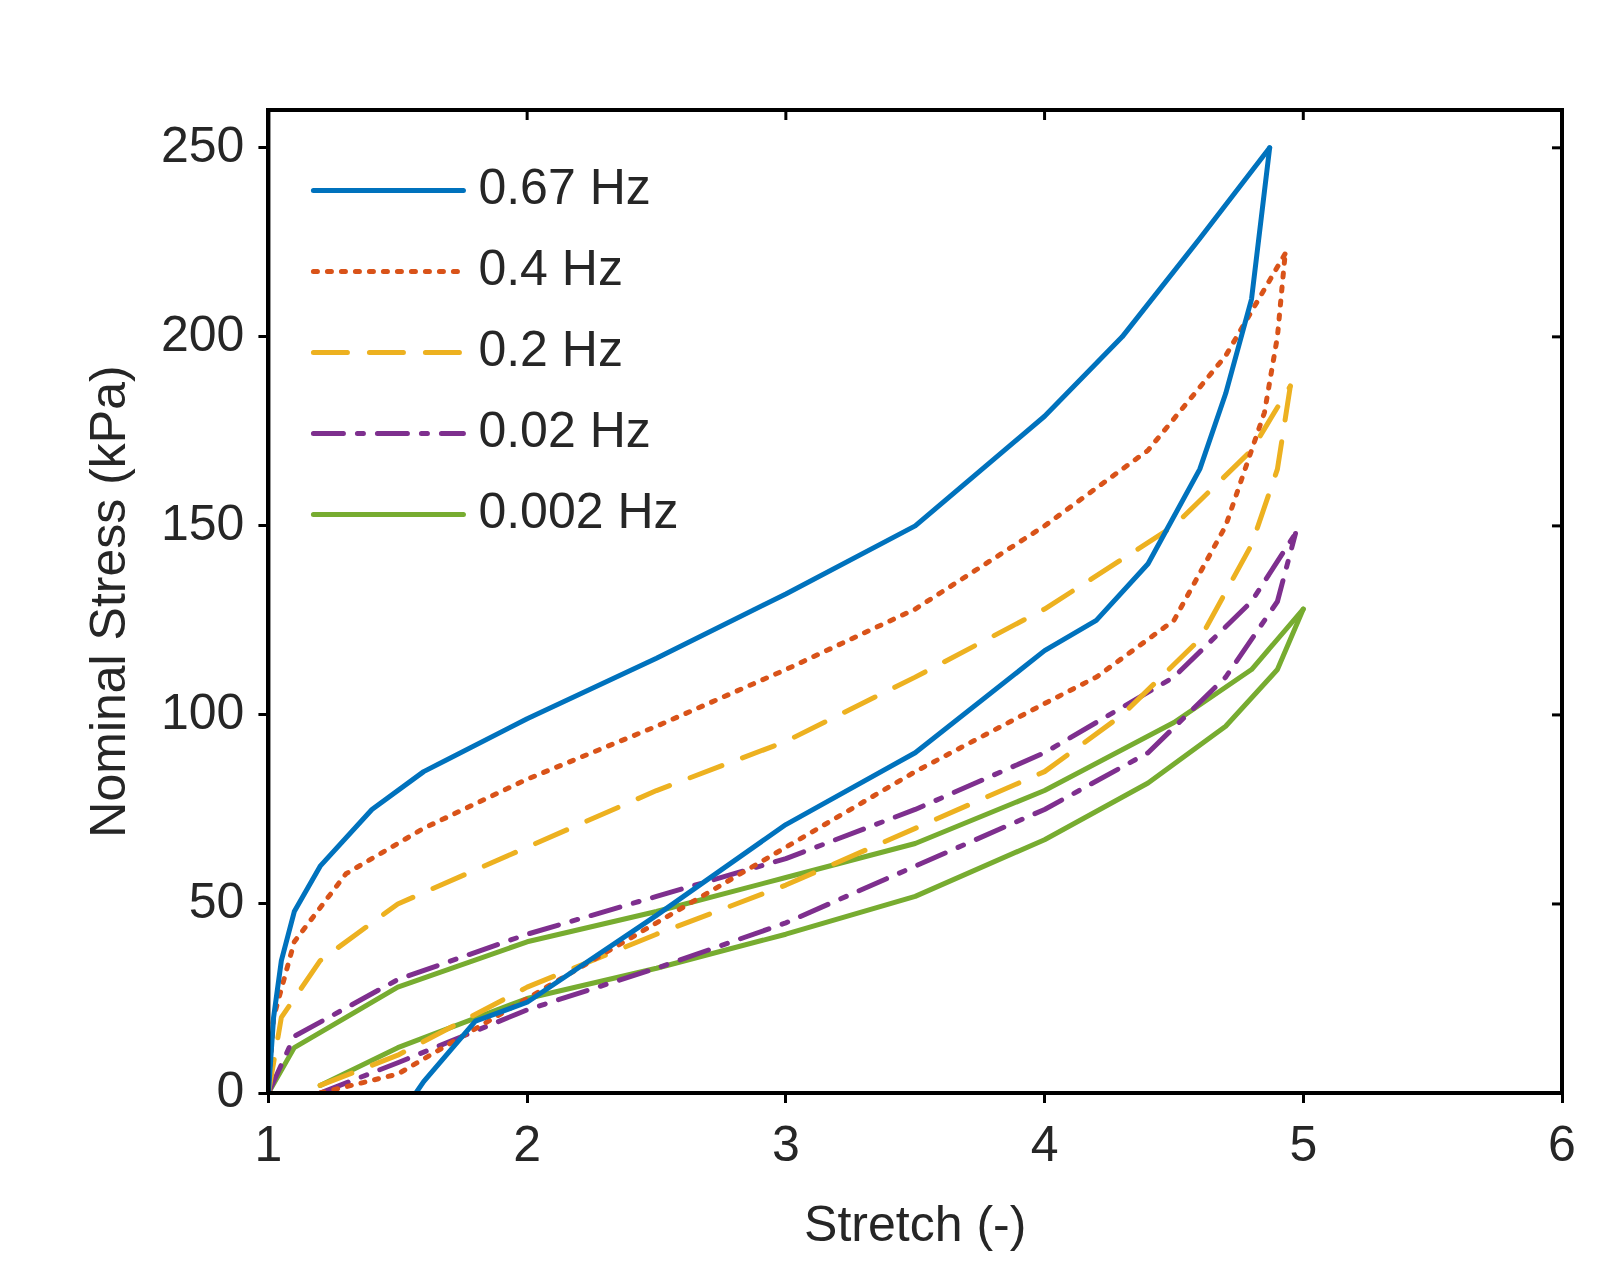 Image resolution: width=1597 pixels, height=1273 pixels. I want to click on y-tick-label: 0, so click(230, 1089).